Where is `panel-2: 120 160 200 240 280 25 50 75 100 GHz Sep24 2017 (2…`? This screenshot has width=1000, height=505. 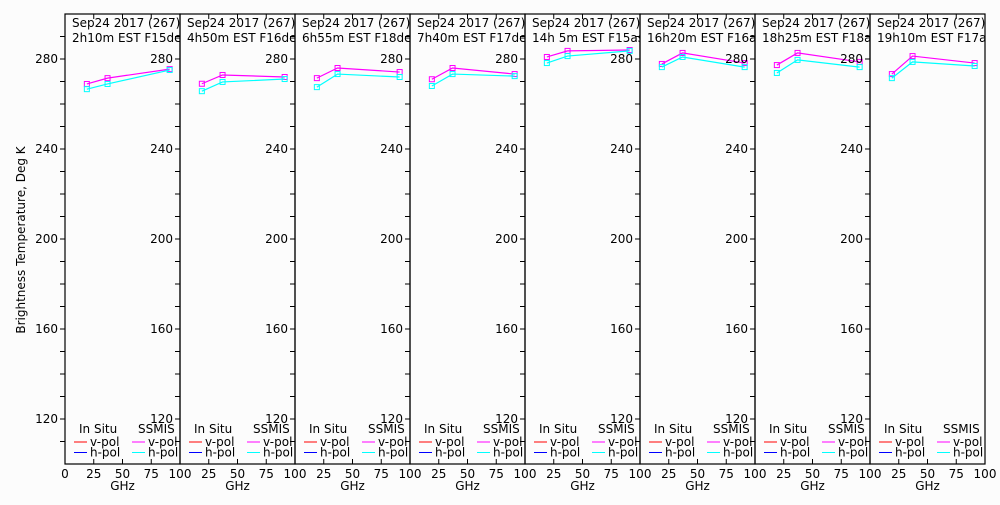
panel-2: 120 160 200 240 280 25 50 75 100 GHz Sep24 2017 (2… is located at coordinates (228, 253).